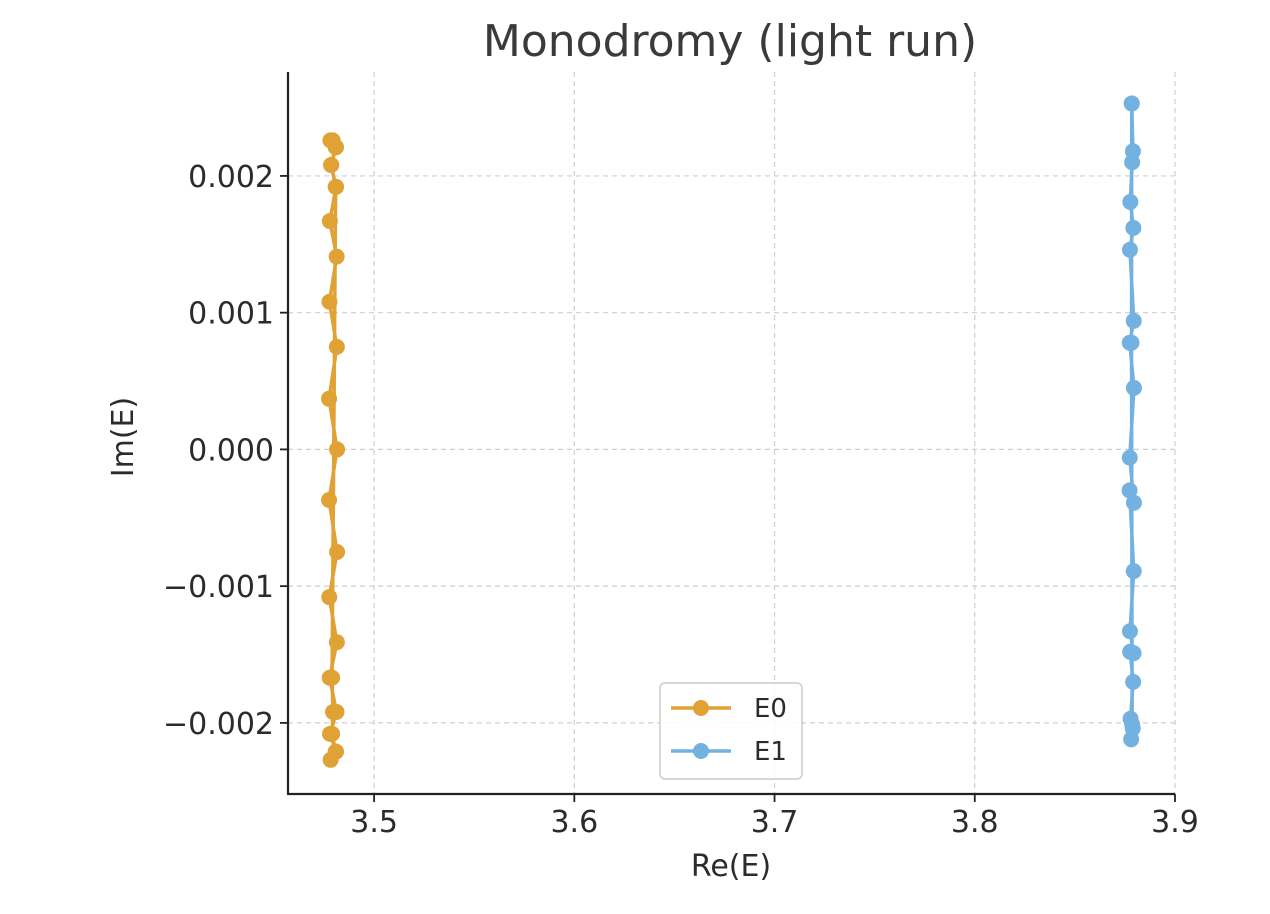 This screenshot has height=914, width=1270. What do you see at coordinates (231, 314) in the screenshot?
I see `y-tick-label: 0.001` at bounding box center [231, 314].